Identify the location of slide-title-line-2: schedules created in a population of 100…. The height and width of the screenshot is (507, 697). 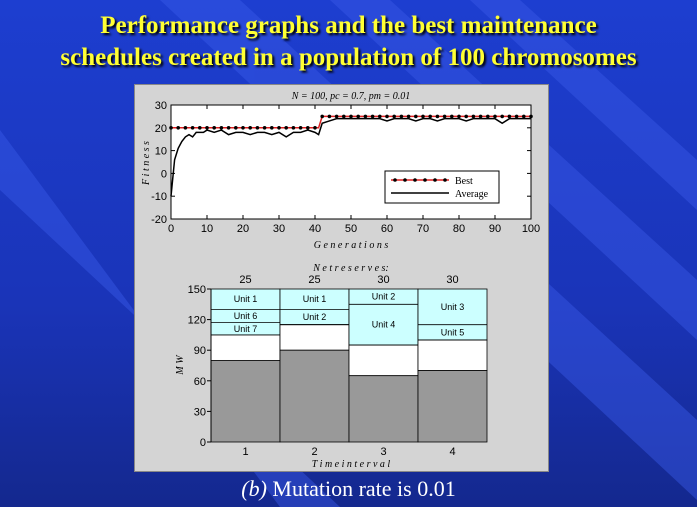
(348, 57).